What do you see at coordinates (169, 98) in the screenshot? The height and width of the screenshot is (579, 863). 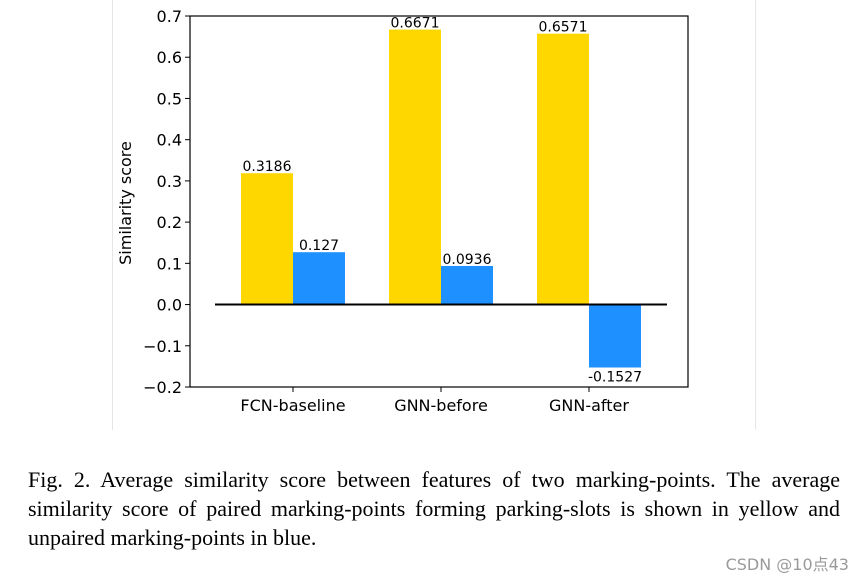 I see `y-tick-label: 0.5` at bounding box center [169, 98].